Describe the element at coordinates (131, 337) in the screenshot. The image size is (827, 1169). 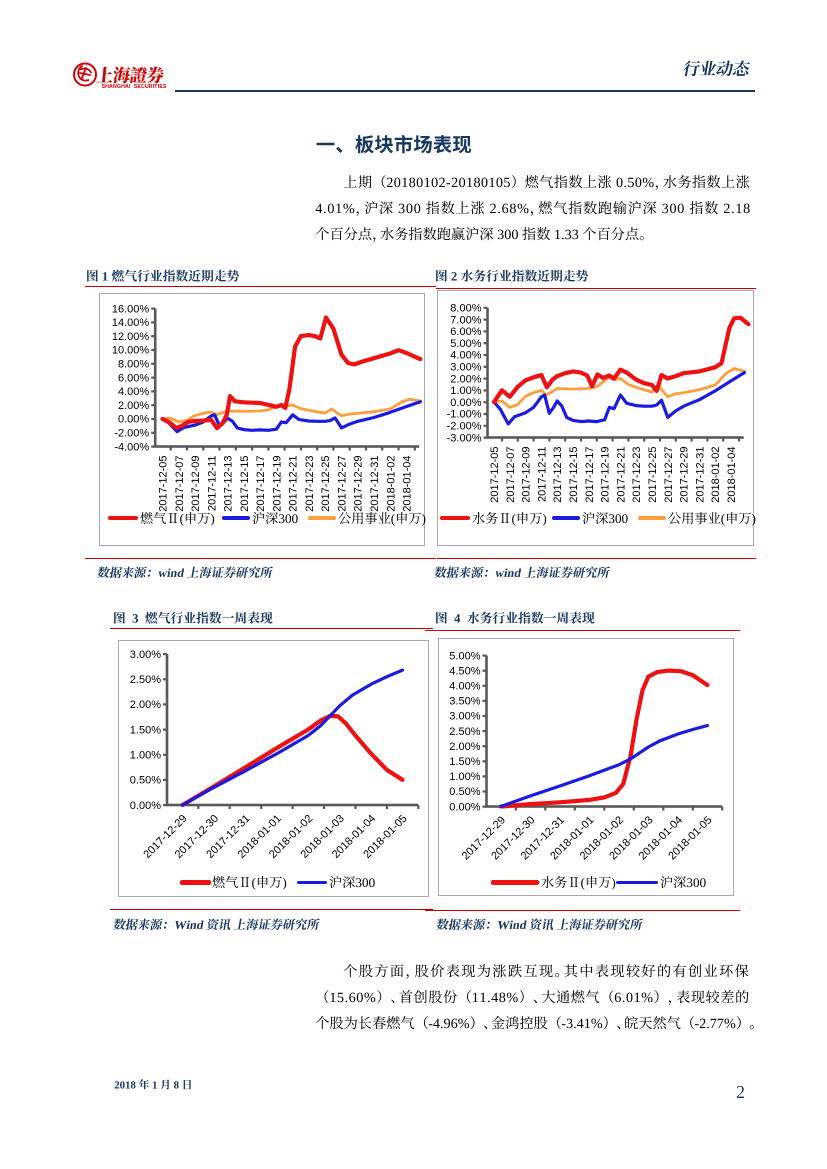
I see `svg-text: 12.00%` at that location.